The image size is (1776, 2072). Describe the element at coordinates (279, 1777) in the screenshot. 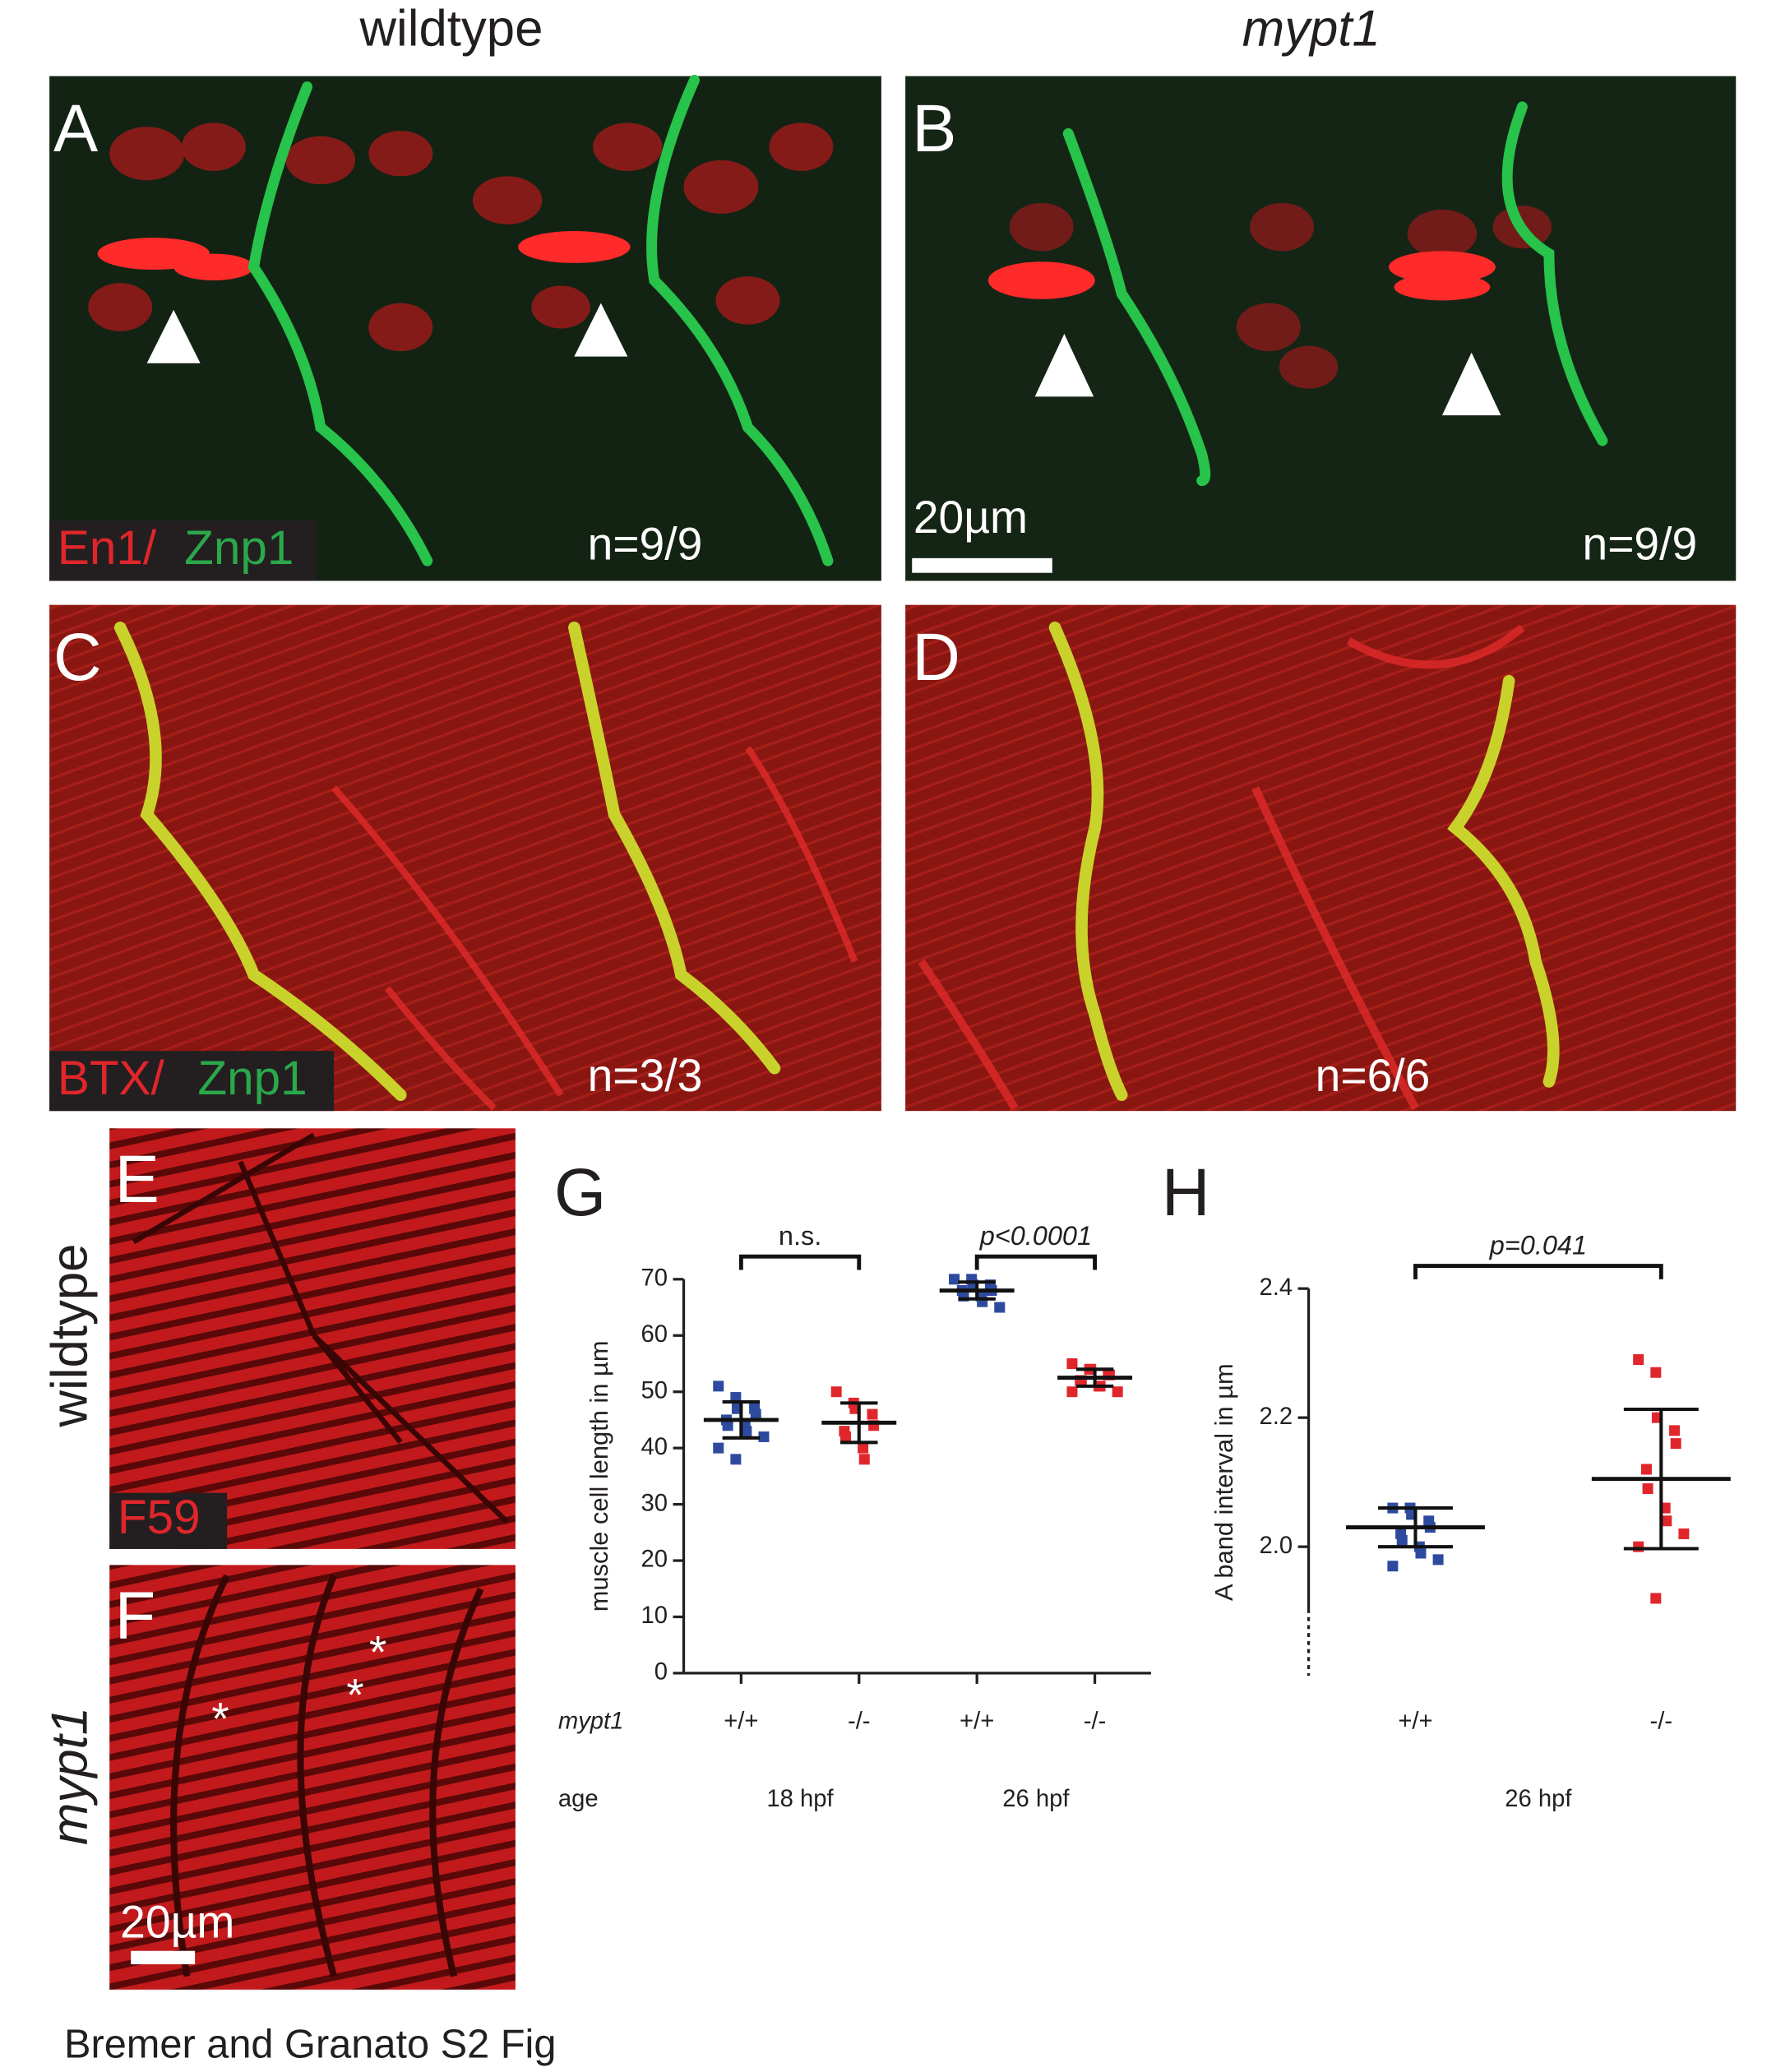

I see `panel-f: * * * 20µm F mypt1` at that location.